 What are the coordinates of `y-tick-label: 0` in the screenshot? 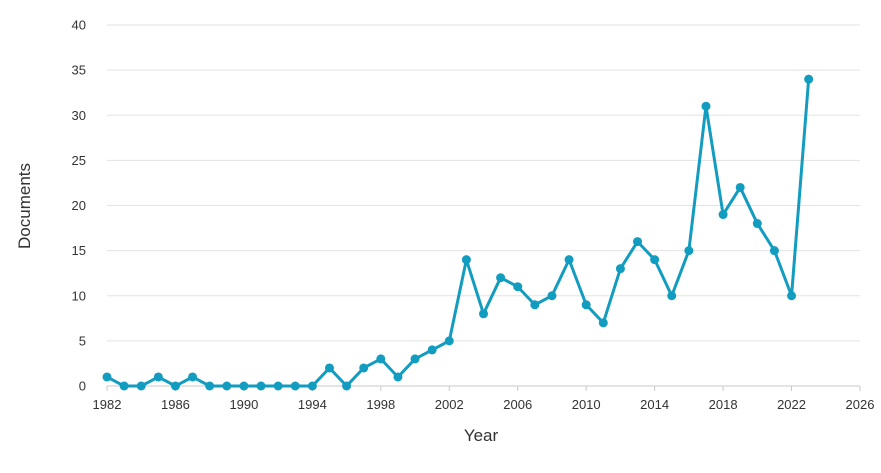 It's located at (82, 386).